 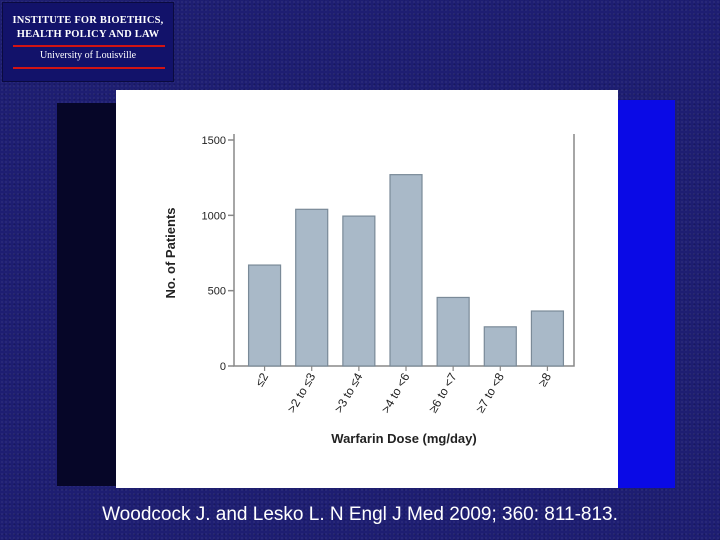 I want to click on x-tick-label: >2 to ≤3, so click(x=301, y=392).